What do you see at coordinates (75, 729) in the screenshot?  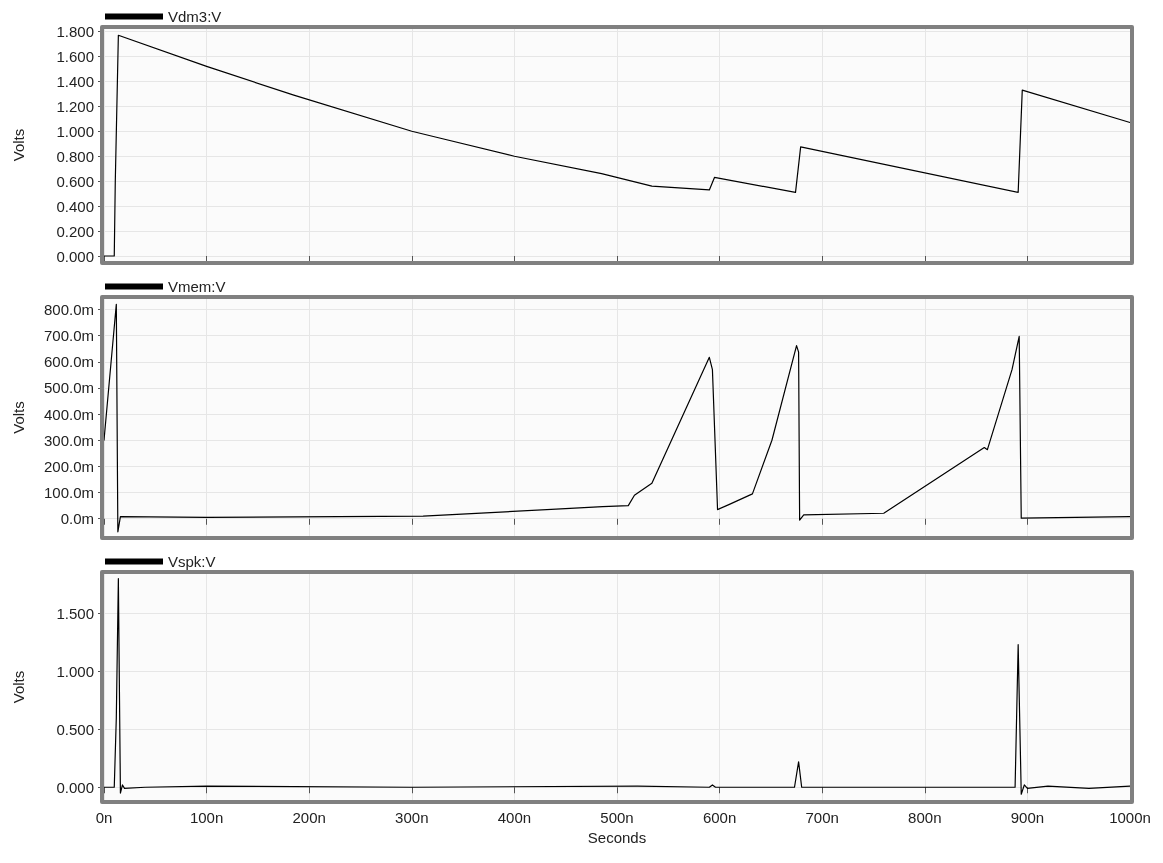 I see `y-tick-label: 0.500` at bounding box center [75, 729].